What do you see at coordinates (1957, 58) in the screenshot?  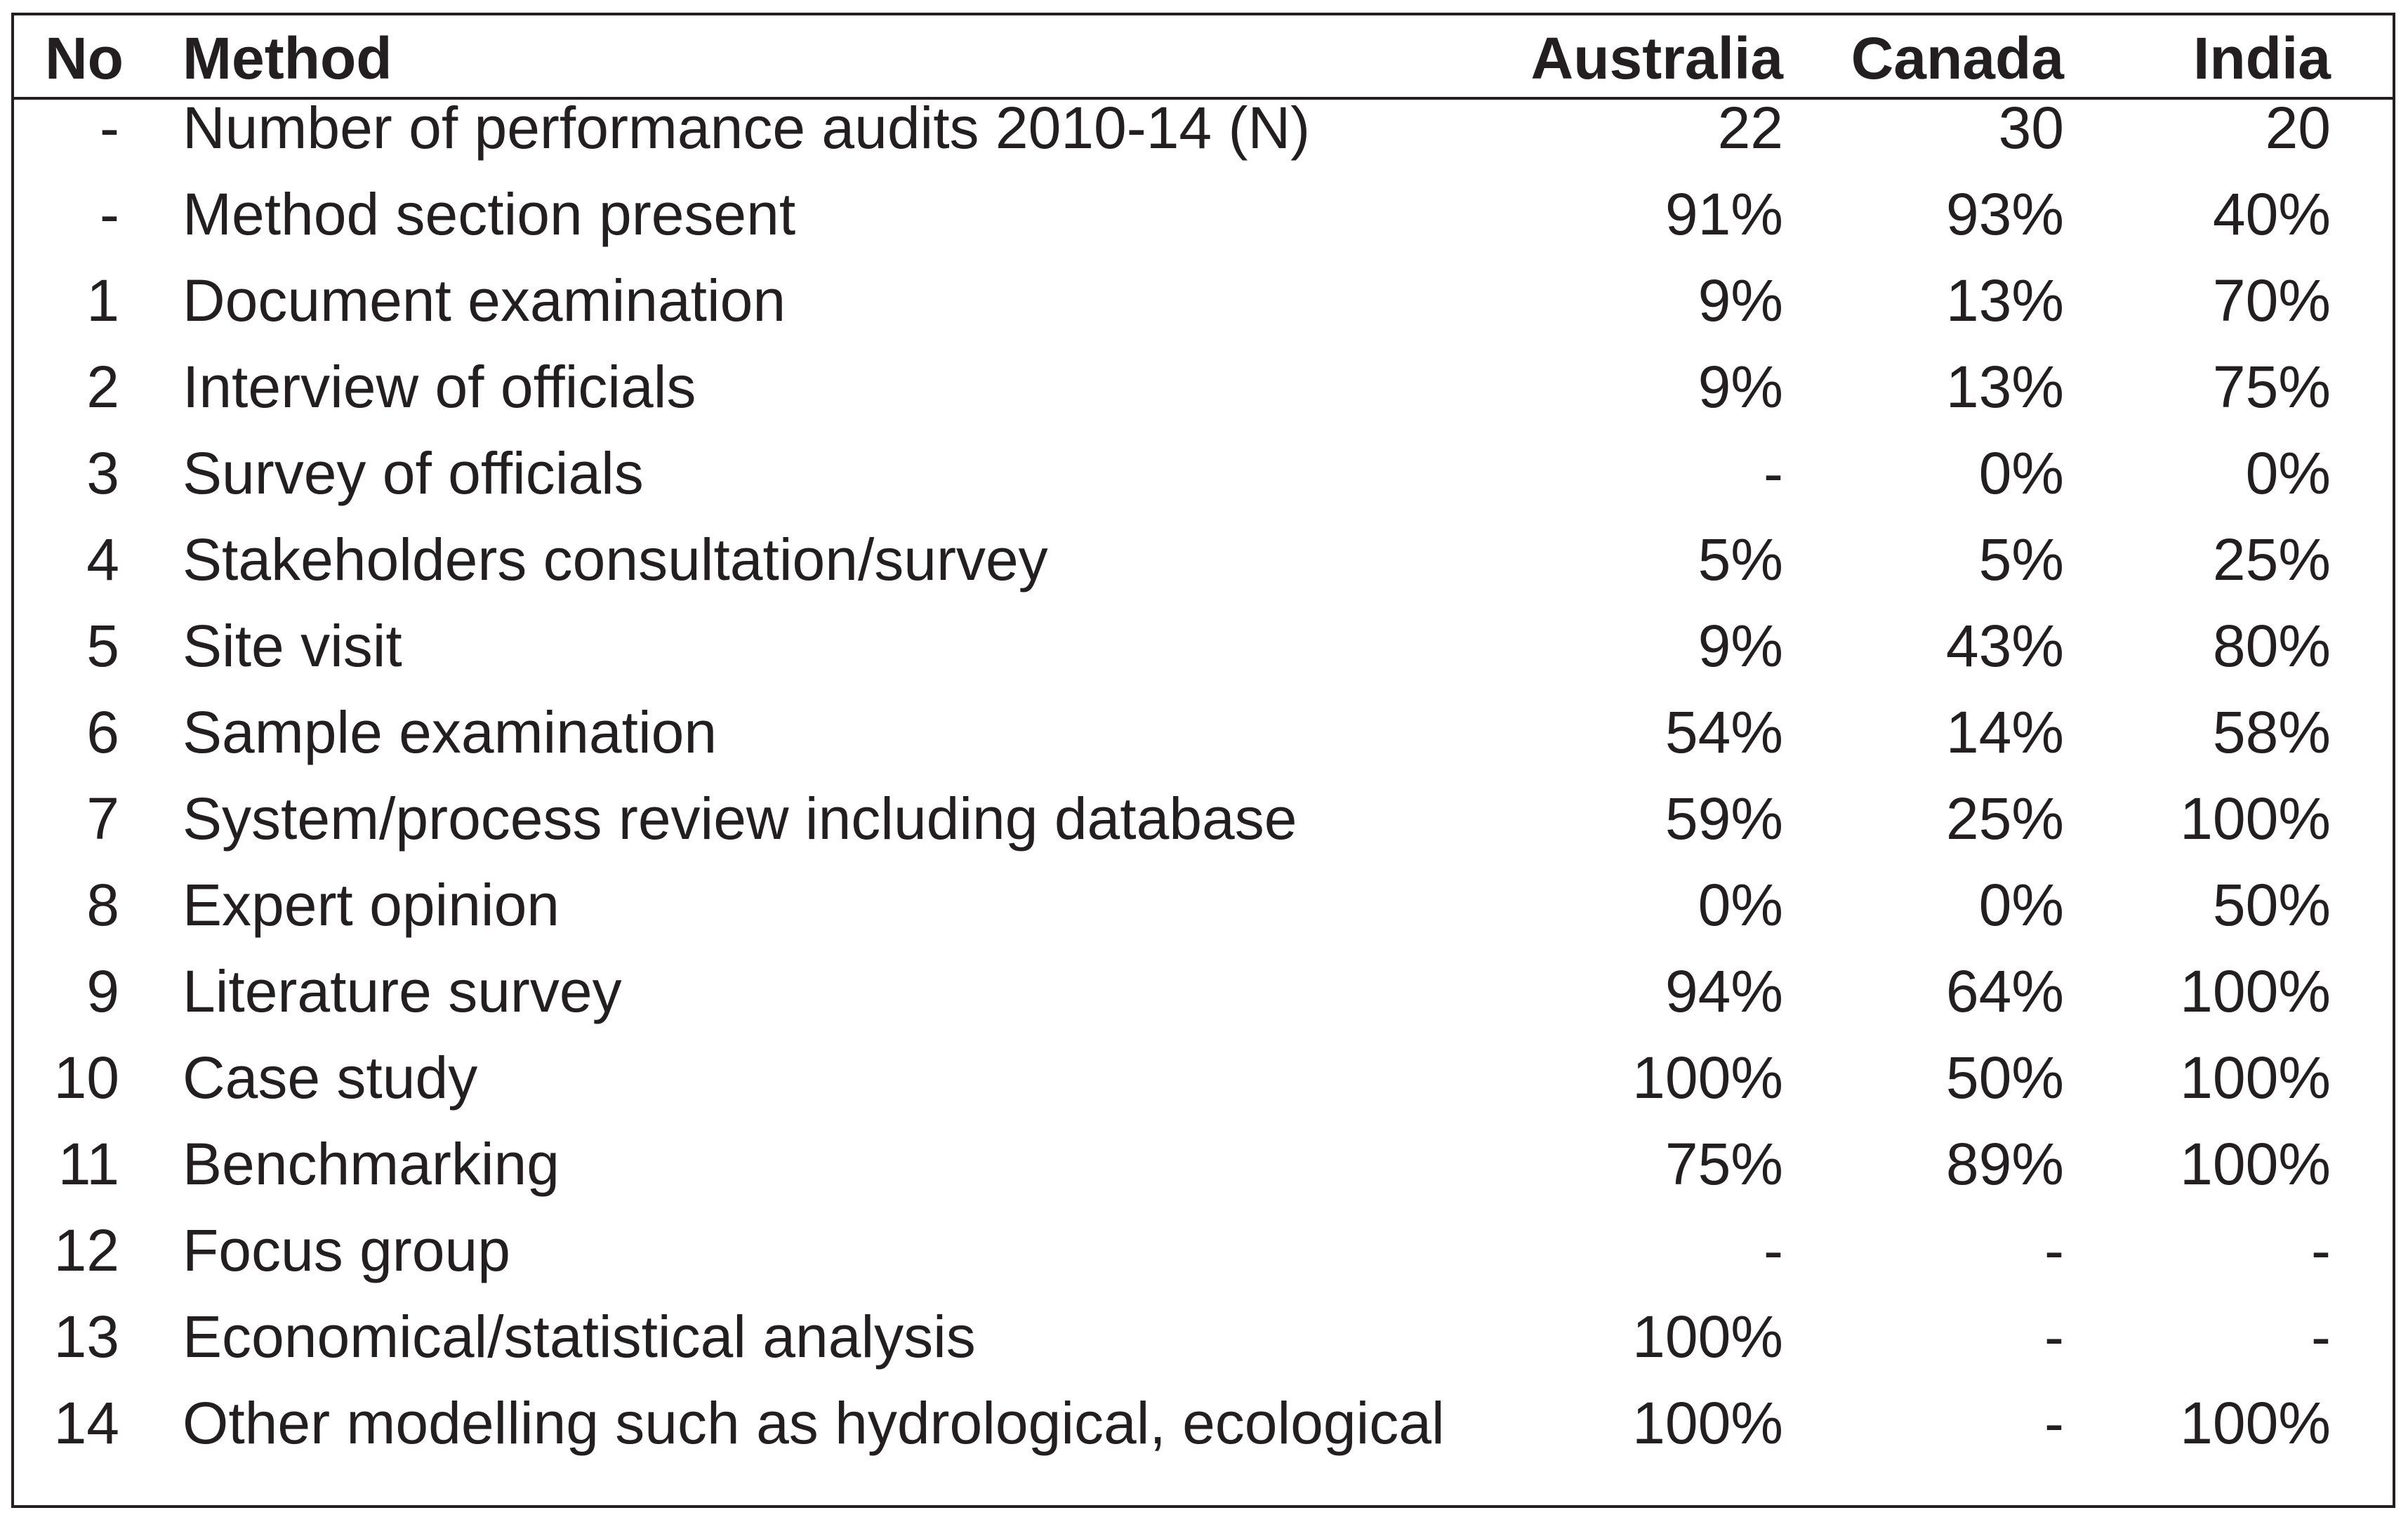 I see `header-canada: Canada` at bounding box center [1957, 58].